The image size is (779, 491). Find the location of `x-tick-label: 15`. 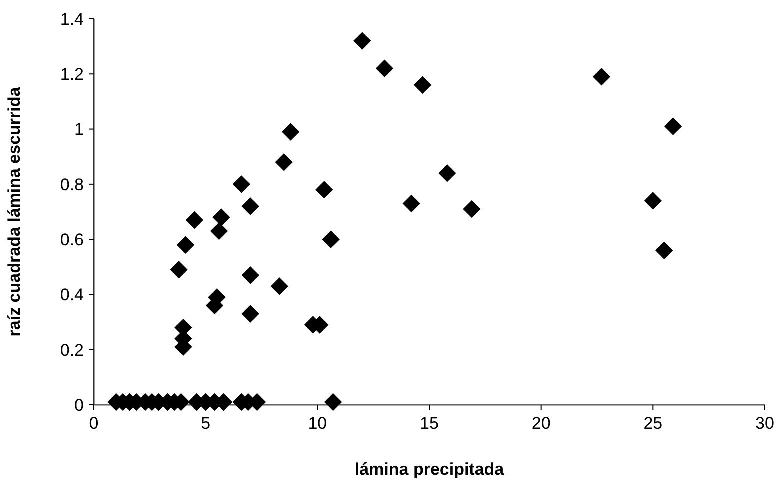

x-tick-label: 15 is located at coordinates (429, 423).